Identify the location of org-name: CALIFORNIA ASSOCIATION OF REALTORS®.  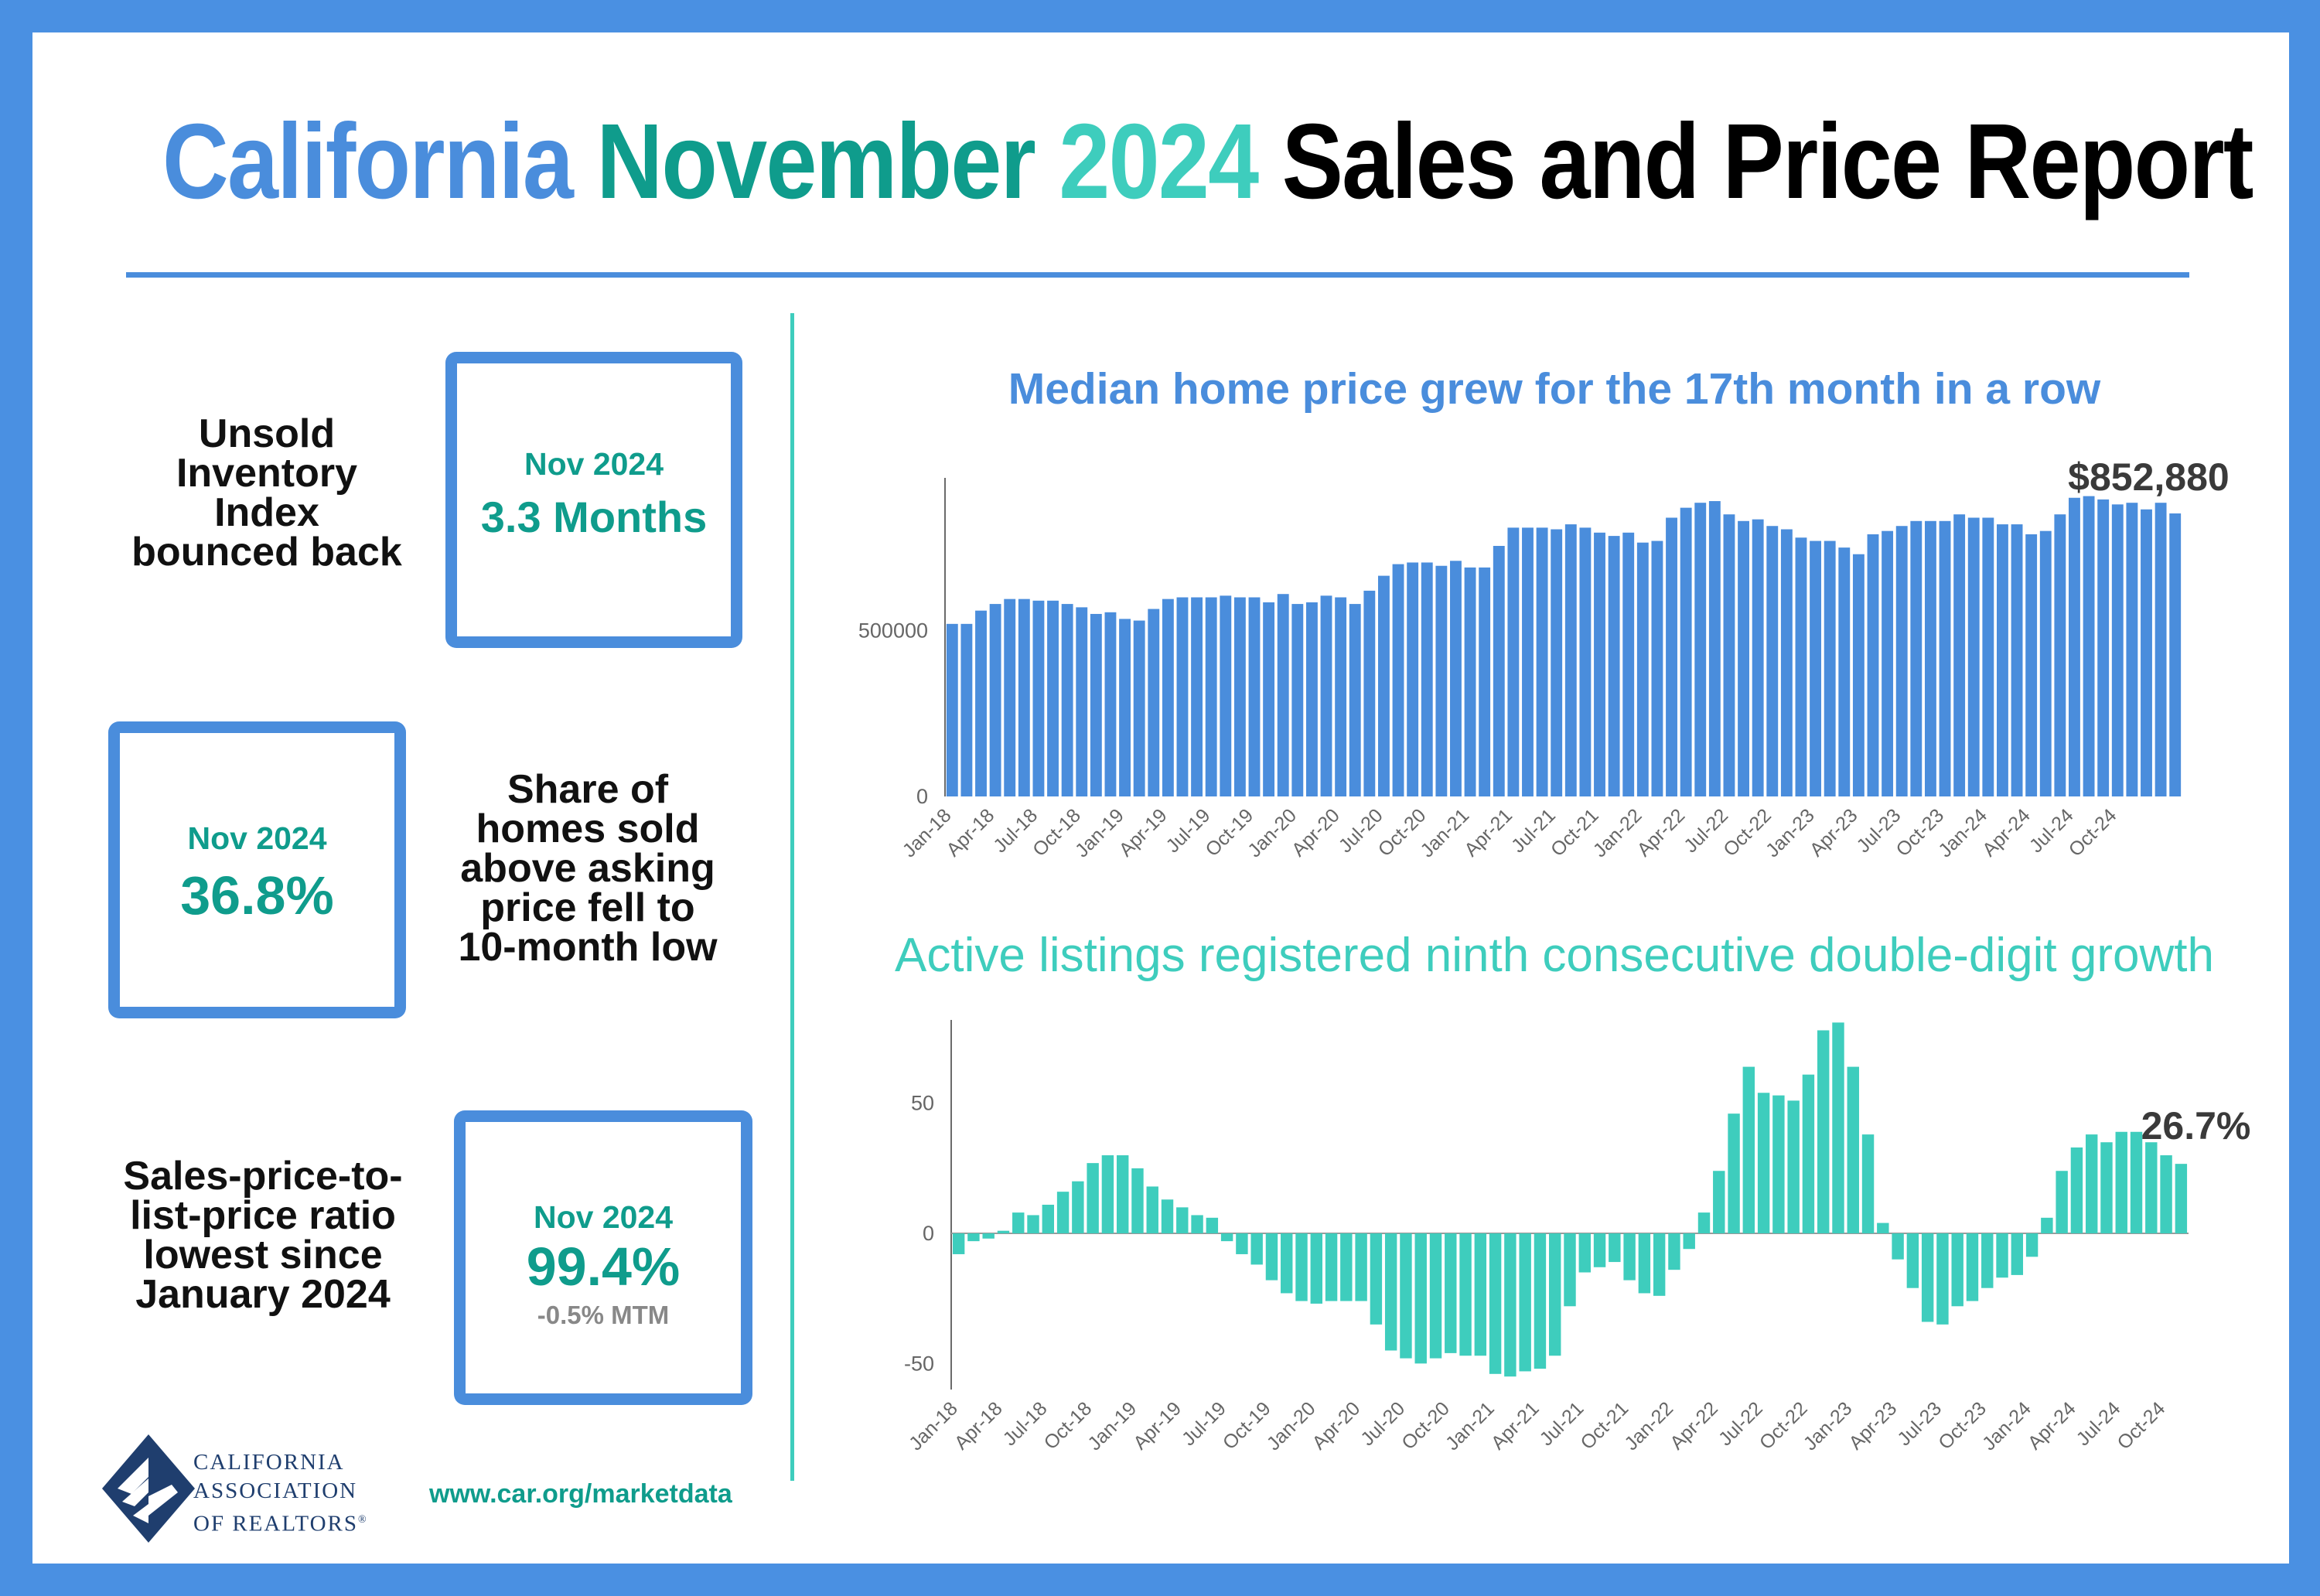
(280, 1493).